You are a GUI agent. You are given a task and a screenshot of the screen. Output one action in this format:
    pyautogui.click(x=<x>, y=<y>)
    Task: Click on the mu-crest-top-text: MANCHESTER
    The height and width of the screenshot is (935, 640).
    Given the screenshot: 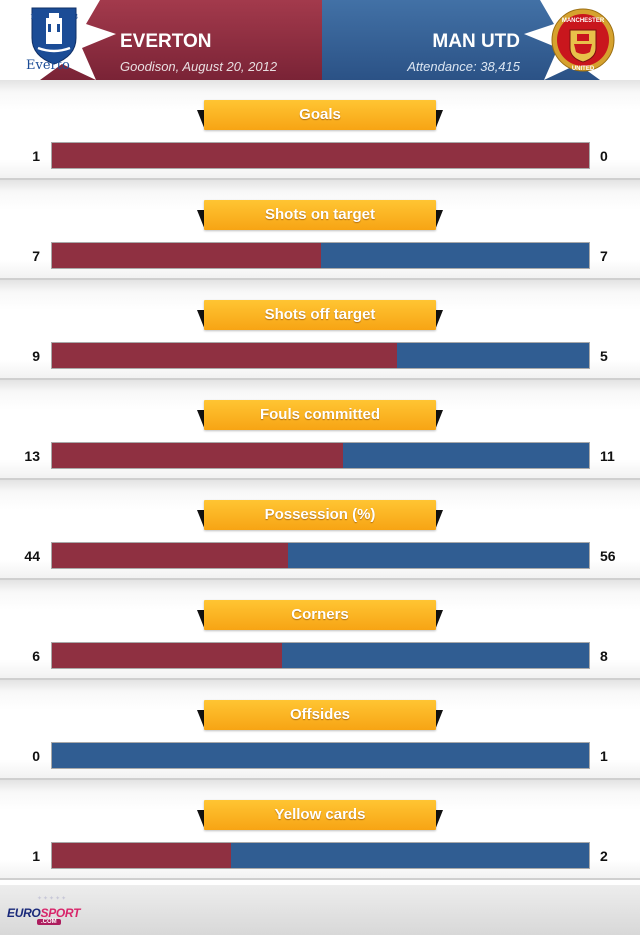 What is the action you would take?
    pyautogui.click(x=583, y=21)
    